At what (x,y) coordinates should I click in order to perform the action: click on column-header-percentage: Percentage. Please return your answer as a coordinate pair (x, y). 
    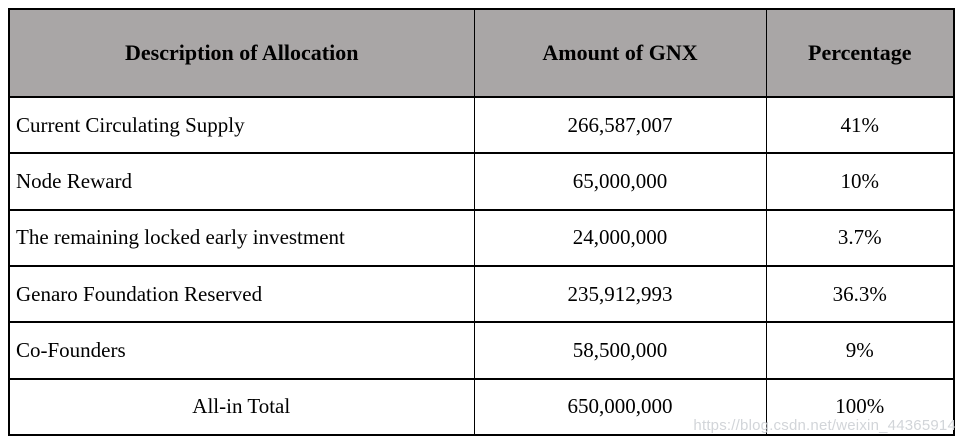
    Looking at the image, I should click on (860, 53).